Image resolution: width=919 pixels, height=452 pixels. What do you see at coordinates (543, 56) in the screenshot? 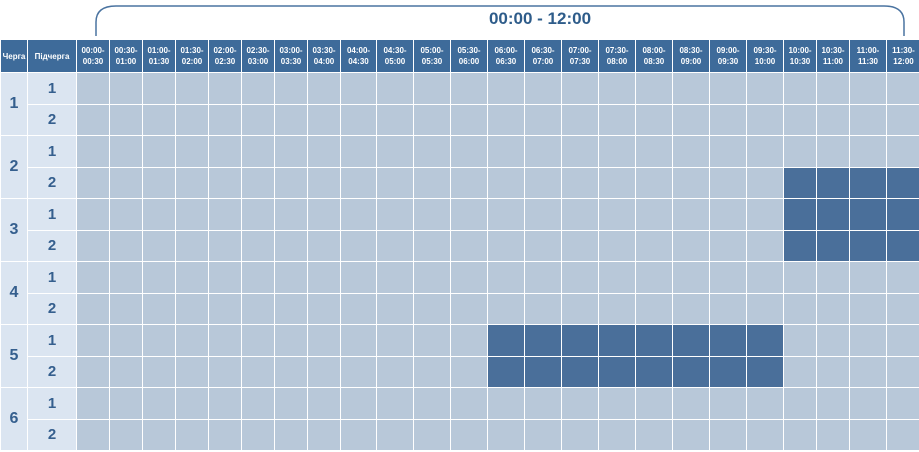
I see `time-slot-header: 06:30-07:00` at bounding box center [543, 56].